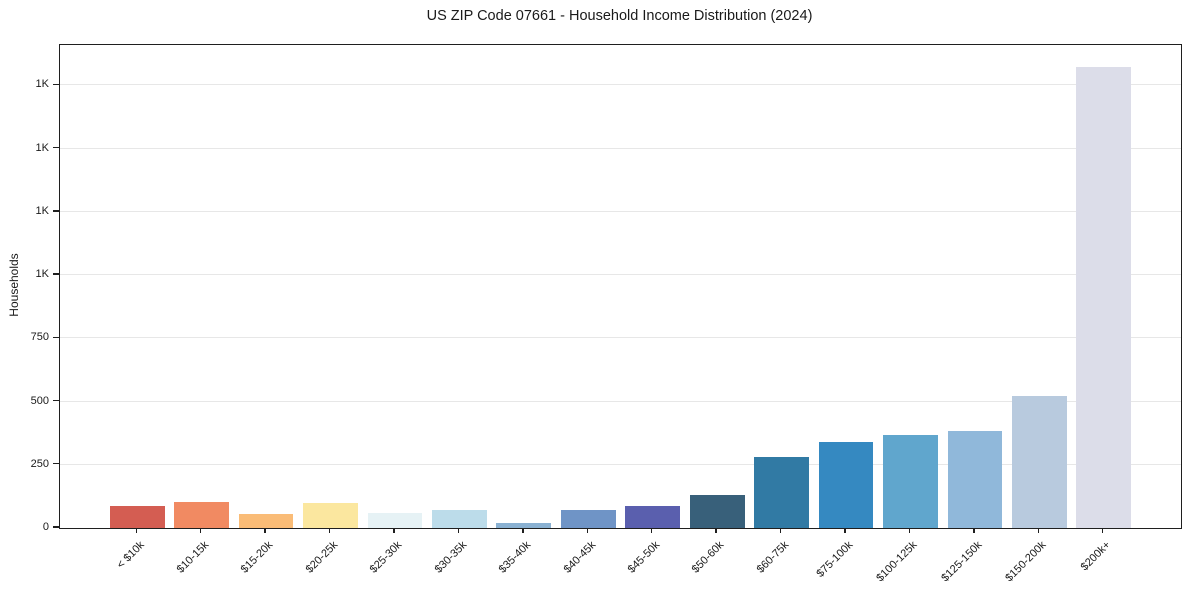 The image size is (1189, 590). What do you see at coordinates (257, 557) in the screenshot?
I see `x-tick-label: $15-20k` at bounding box center [257, 557].